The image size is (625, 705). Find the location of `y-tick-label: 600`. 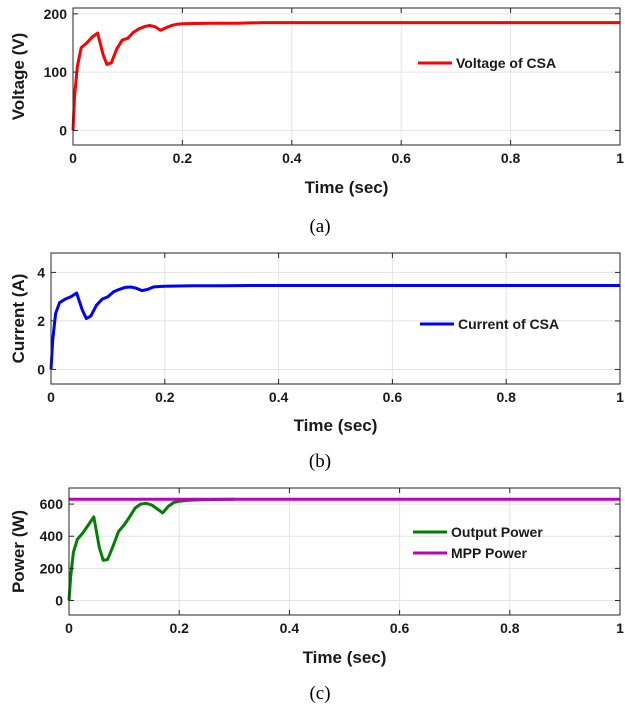

y-tick-label: 600 is located at coordinates (52, 504).